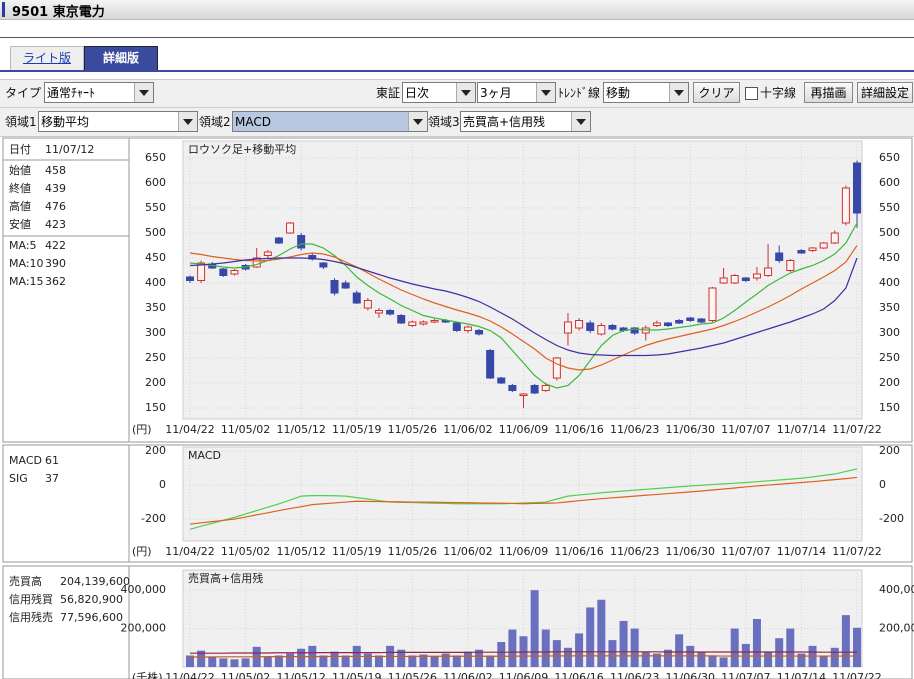 Image resolution: width=914 pixels, height=679 pixels. What do you see at coordinates (155, 232) in the screenshot?
I see `y-tick-label: 500` at bounding box center [155, 232].